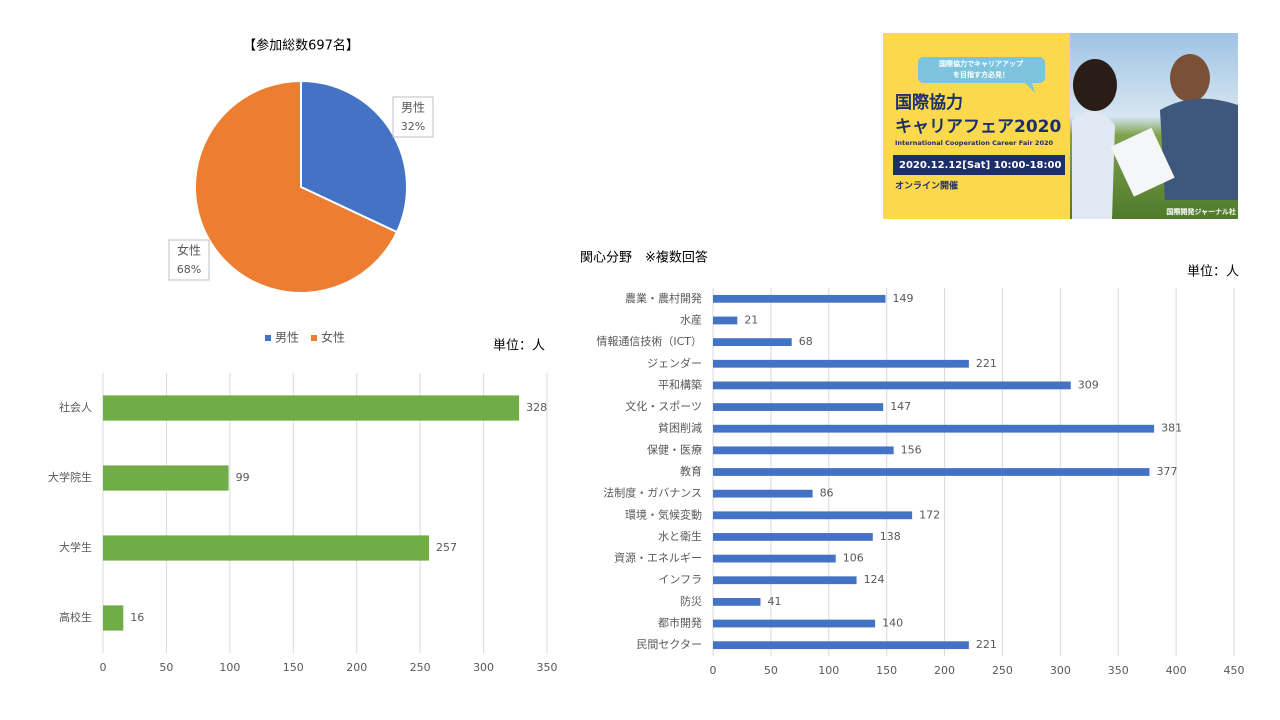 This screenshot has height=720, width=1280. What do you see at coordinates (70, 477) in the screenshot?
I see `y-tick-label: 大学院生` at bounding box center [70, 477].